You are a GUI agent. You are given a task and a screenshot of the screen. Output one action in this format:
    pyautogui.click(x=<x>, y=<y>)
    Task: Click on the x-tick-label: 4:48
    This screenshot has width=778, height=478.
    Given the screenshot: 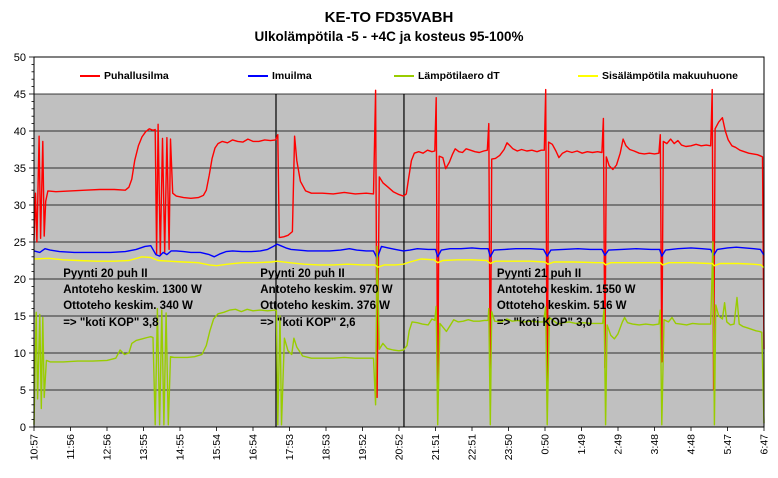 What is the action you would take?
    pyautogui.click(x=692, y=444)
    